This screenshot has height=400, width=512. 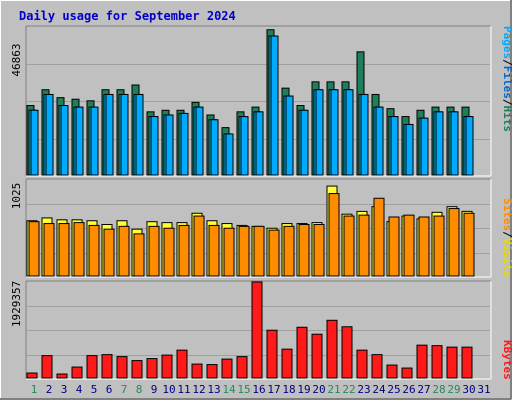 I want to click on day-label-5: 5, so click(x=94, y=389).